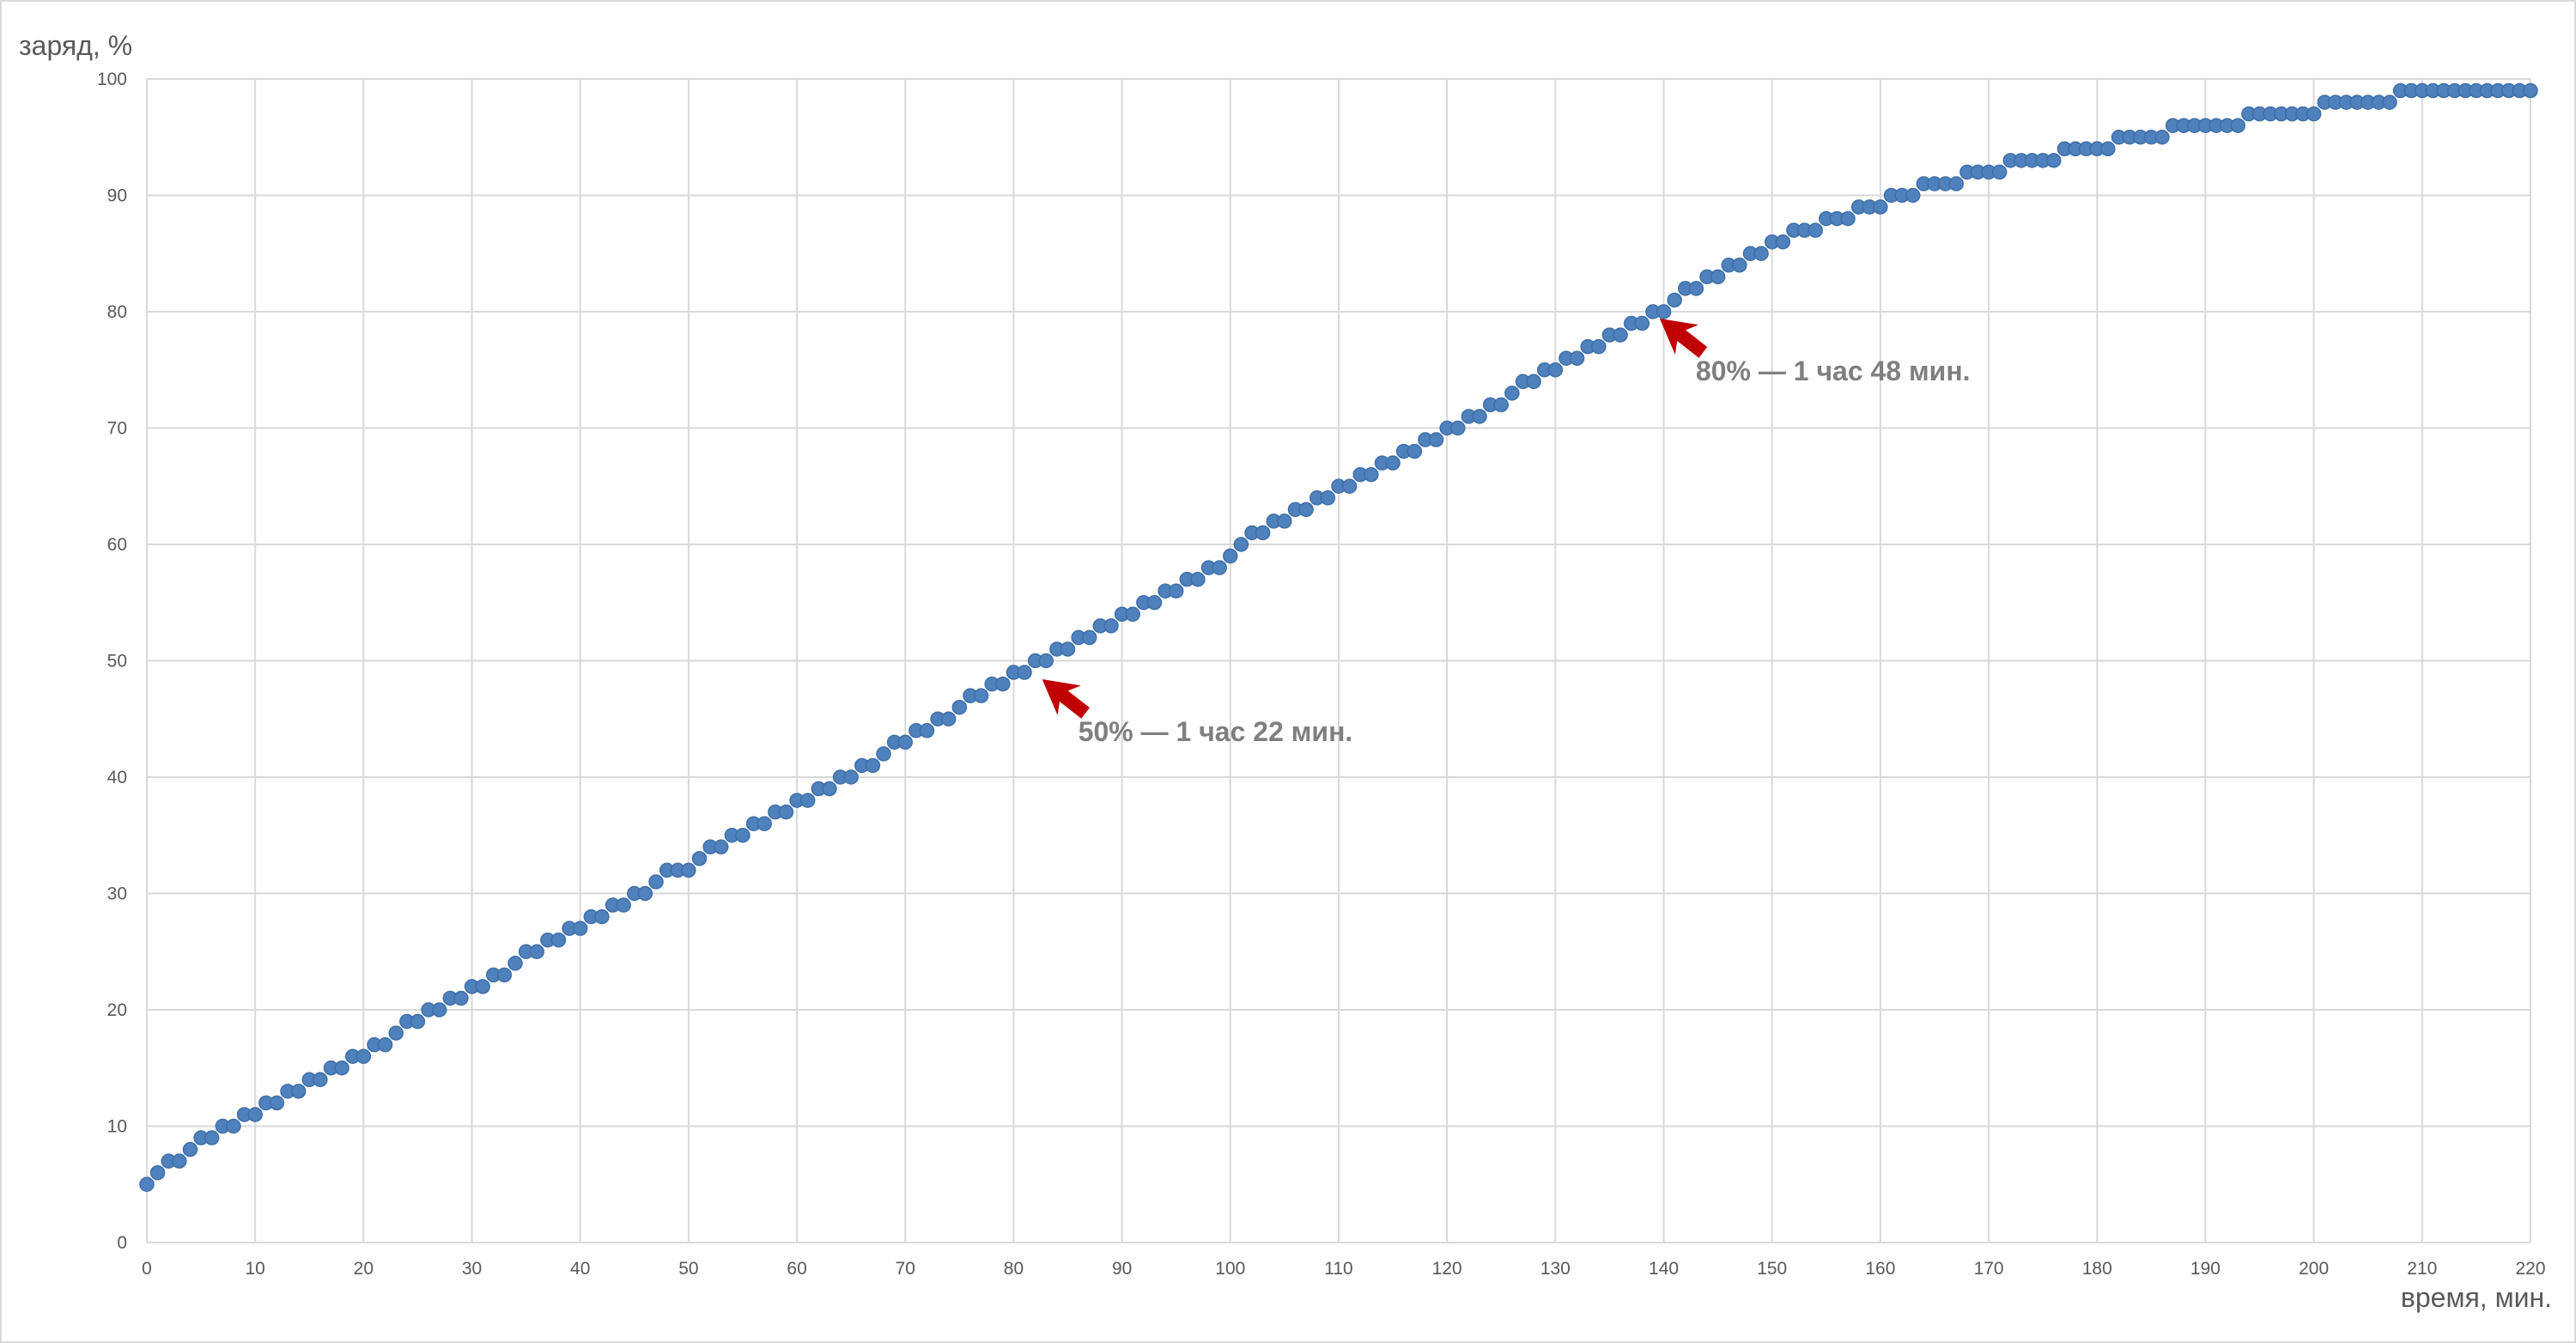 The height and width of the screenshot is (1343, 2576). Describe the element at coordinates (688, 1269) in the screenshot. I see `x-tick-label: 50` at that location.